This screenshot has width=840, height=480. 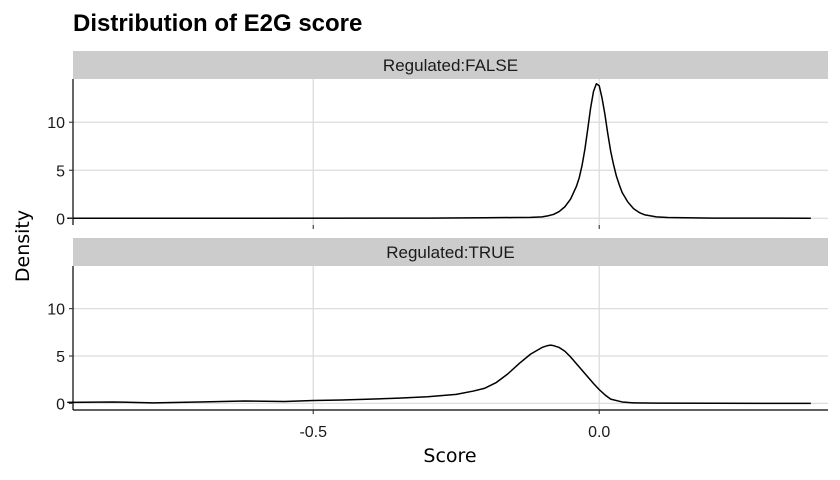 What do you see at coordinates (23, 246) in the screenshot?
I see `y-axis-title: Density` at bounding box center [23, 246].